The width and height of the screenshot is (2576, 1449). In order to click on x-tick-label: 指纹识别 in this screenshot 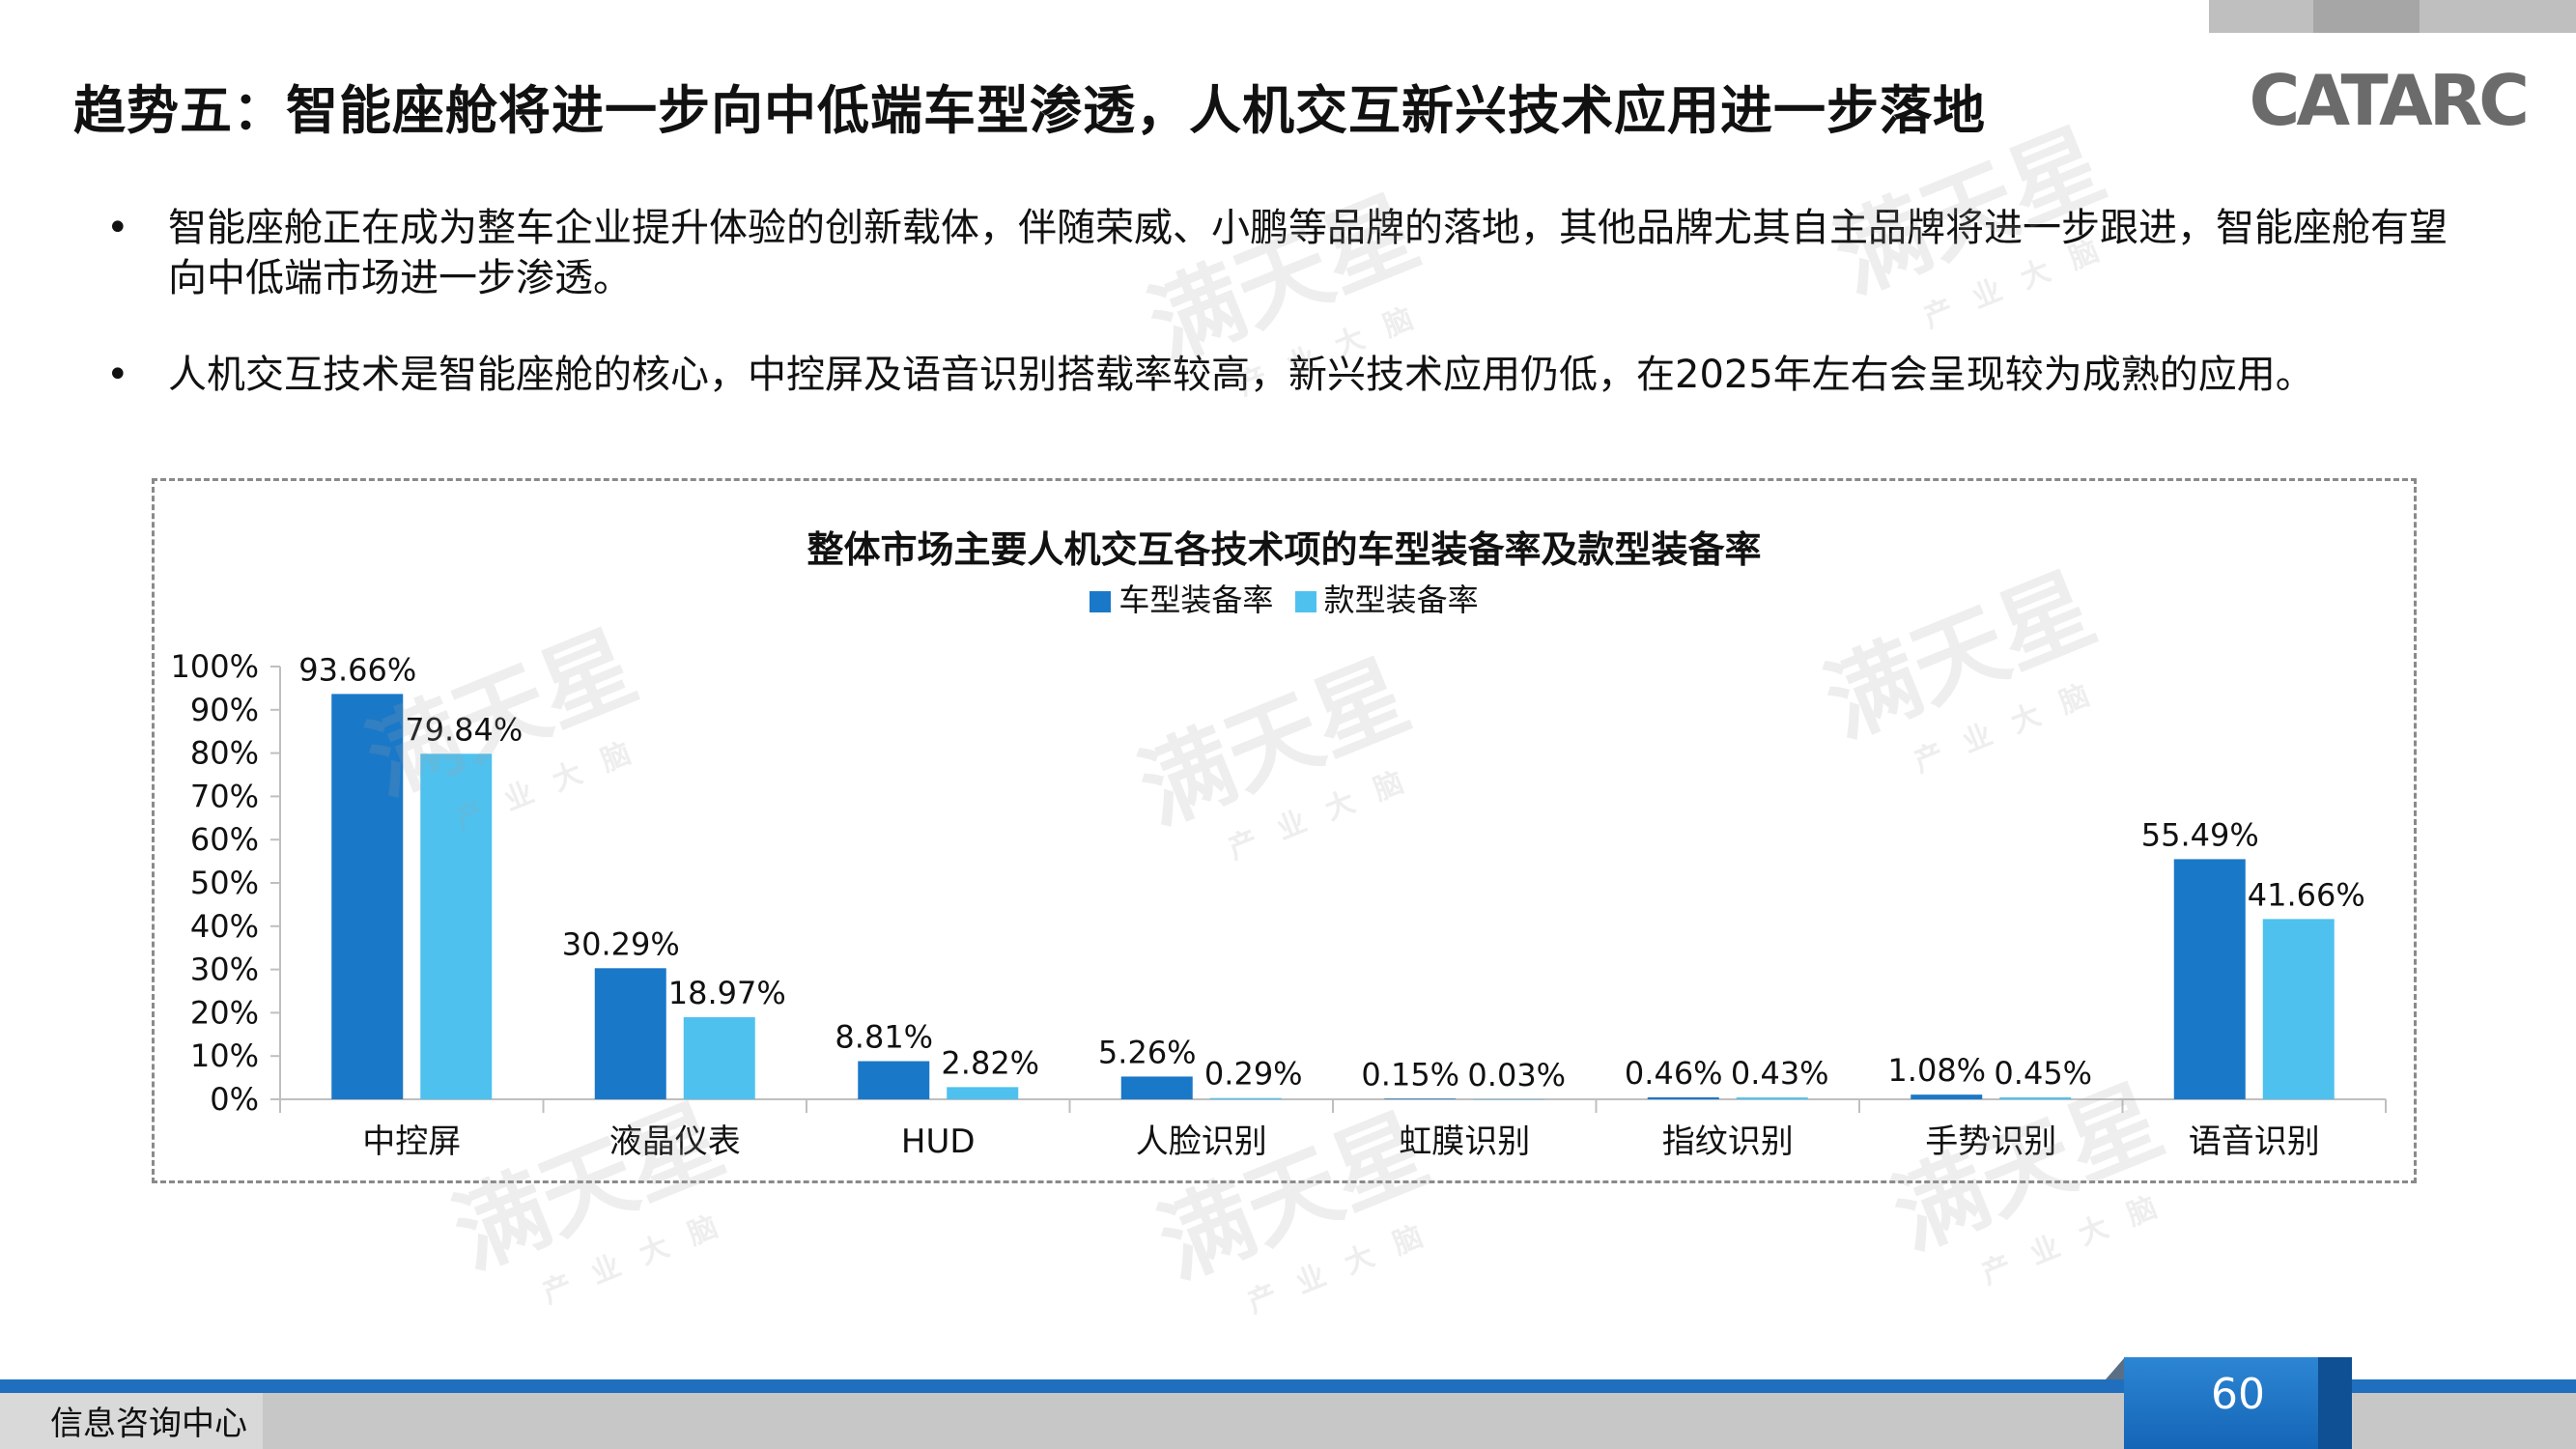, I will do `click(1728, 1141)`.